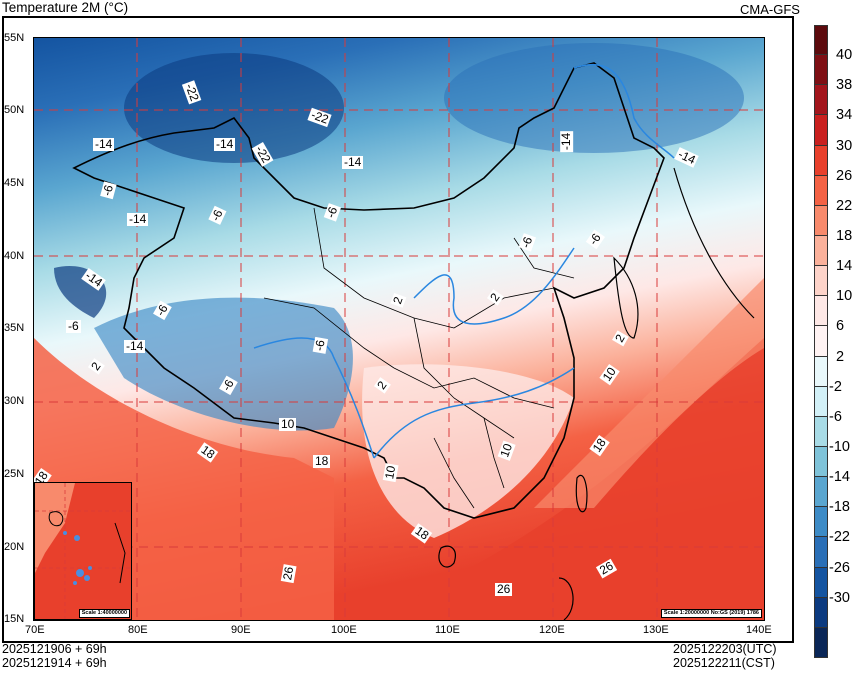 This screenshot has height=673, width=859. I want to click on valid-time-cst: 2025122211(CST), so click(724, 663).